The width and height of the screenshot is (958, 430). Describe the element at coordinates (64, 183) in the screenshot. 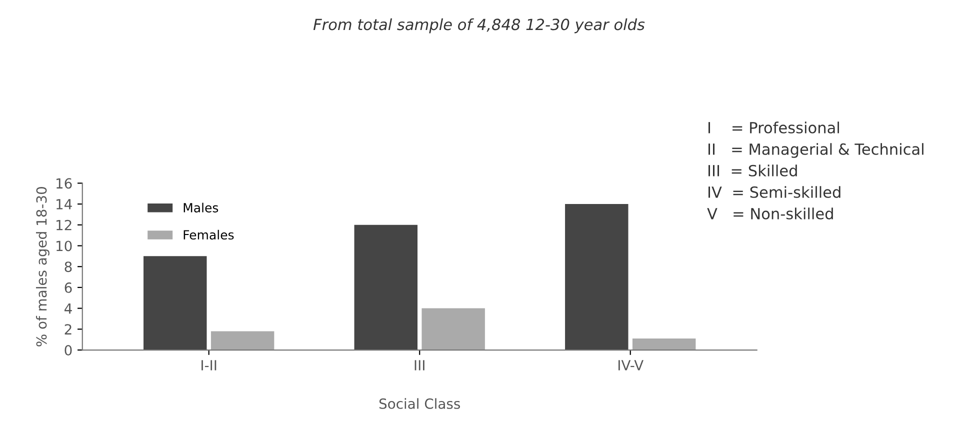

I see `y-tick-label: 16` at that location.